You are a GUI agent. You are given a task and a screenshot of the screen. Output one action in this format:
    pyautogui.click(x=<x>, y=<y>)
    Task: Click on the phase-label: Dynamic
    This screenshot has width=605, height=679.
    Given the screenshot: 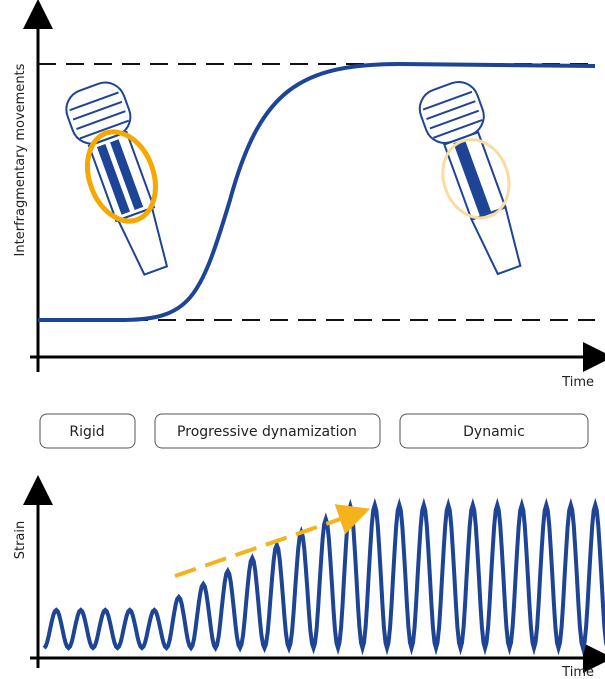 What is the action you would take?
    pyautogui.click(x=494, y=432)
    